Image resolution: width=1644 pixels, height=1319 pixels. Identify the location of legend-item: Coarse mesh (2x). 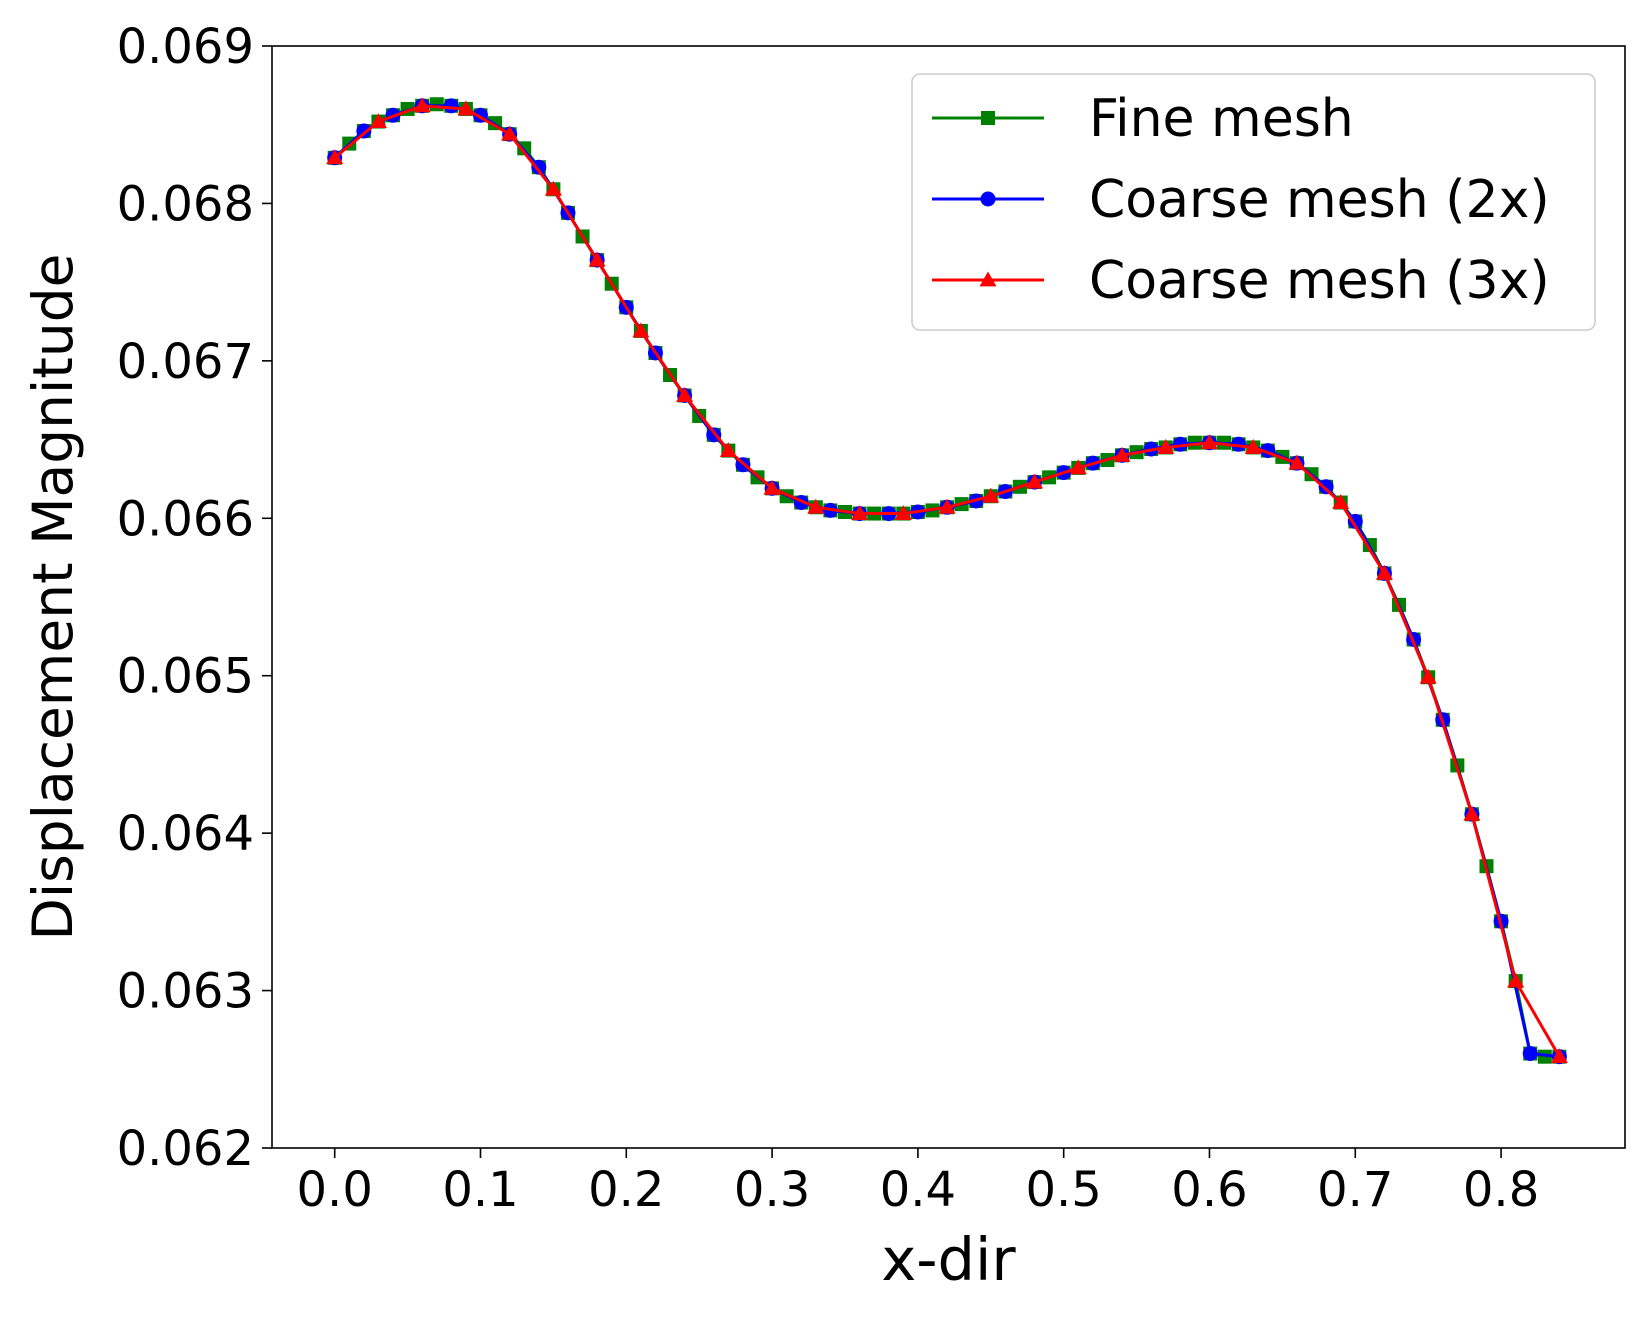
(1241, 200).